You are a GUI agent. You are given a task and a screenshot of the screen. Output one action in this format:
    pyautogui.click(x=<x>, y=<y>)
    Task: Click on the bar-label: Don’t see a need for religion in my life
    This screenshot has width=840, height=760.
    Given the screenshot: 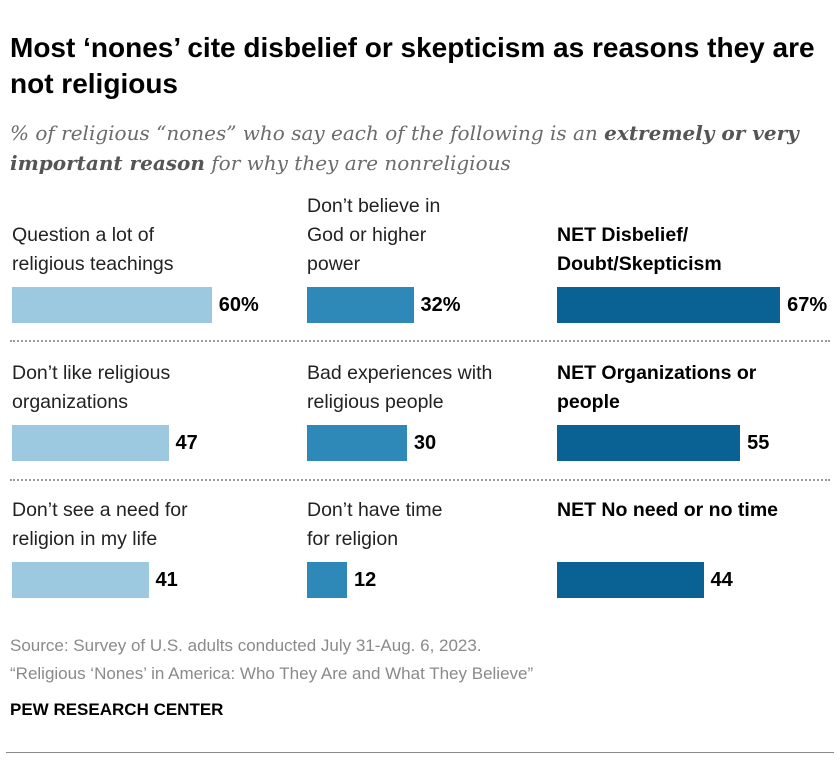 What is the action you would take?
    pyautogui.click(x=100, y=524)
    